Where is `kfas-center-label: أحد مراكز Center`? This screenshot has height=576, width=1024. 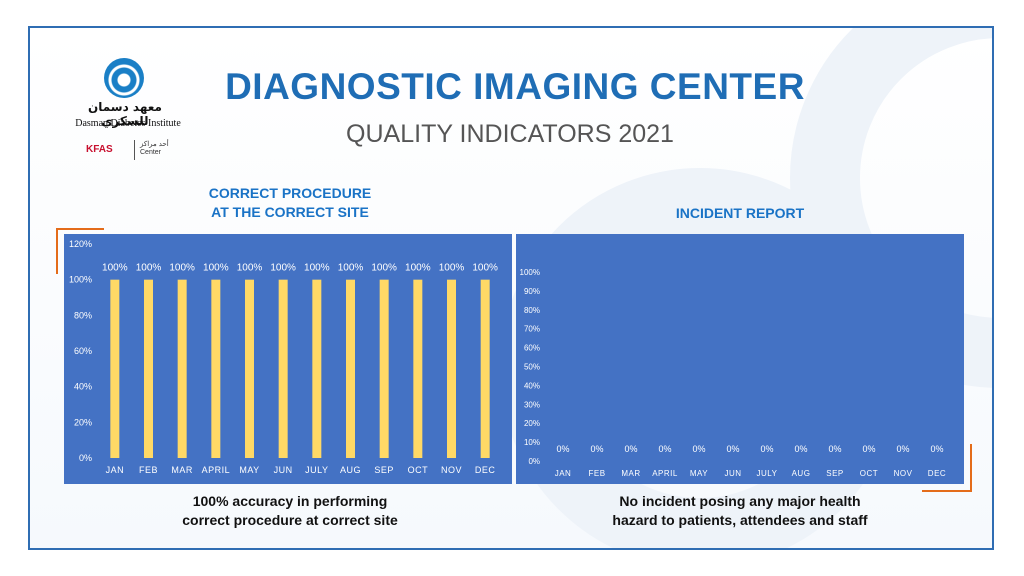
kfas-center-label: أحد مراكز Center is located at coordinates (154, 149).